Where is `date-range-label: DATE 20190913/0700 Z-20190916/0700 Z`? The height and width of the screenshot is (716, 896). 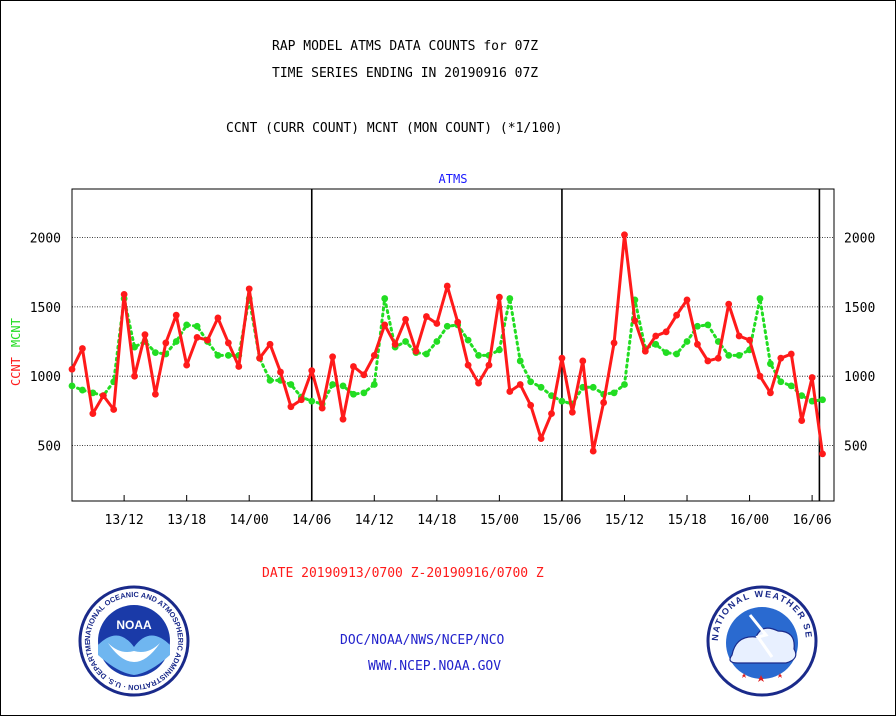
date-range-label: DATE 20190913/0700 Z-20190916/0700 Z is located at coordinates (403, 573).